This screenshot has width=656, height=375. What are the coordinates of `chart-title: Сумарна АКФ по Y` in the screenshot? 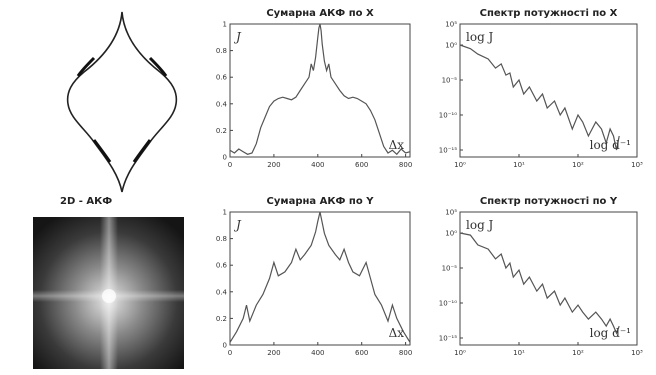 It's located at (321, 201).